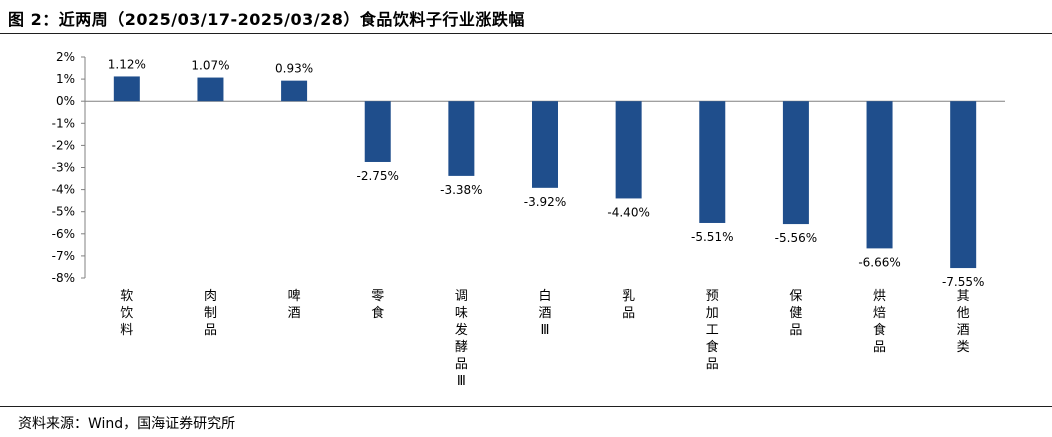 The width and height of the screenshot is (1052, 437). I want to click on source-divider, so click(526, 406).